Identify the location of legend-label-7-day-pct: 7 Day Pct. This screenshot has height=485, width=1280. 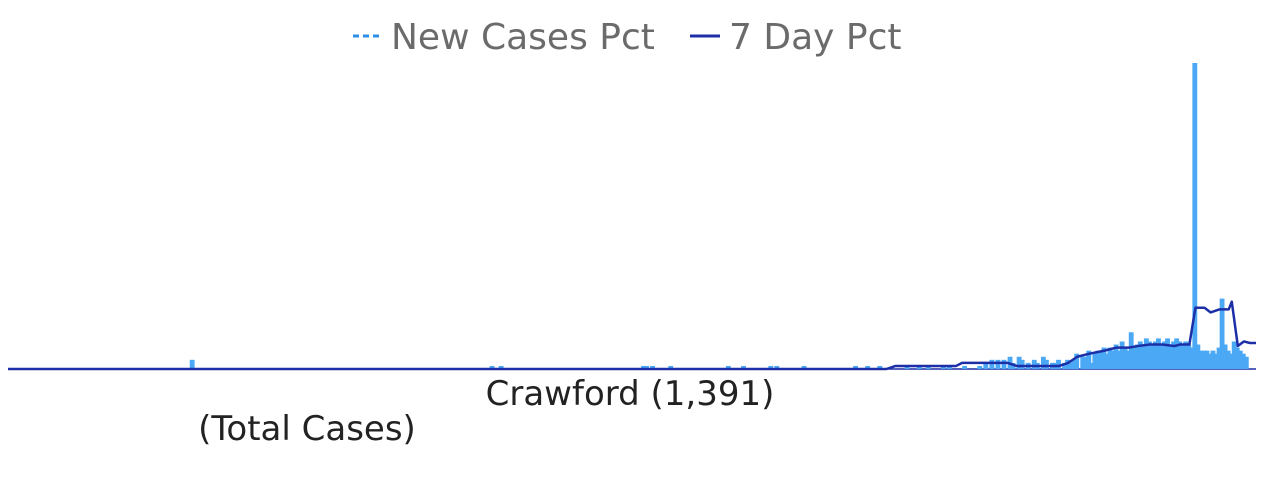
(815, 37).